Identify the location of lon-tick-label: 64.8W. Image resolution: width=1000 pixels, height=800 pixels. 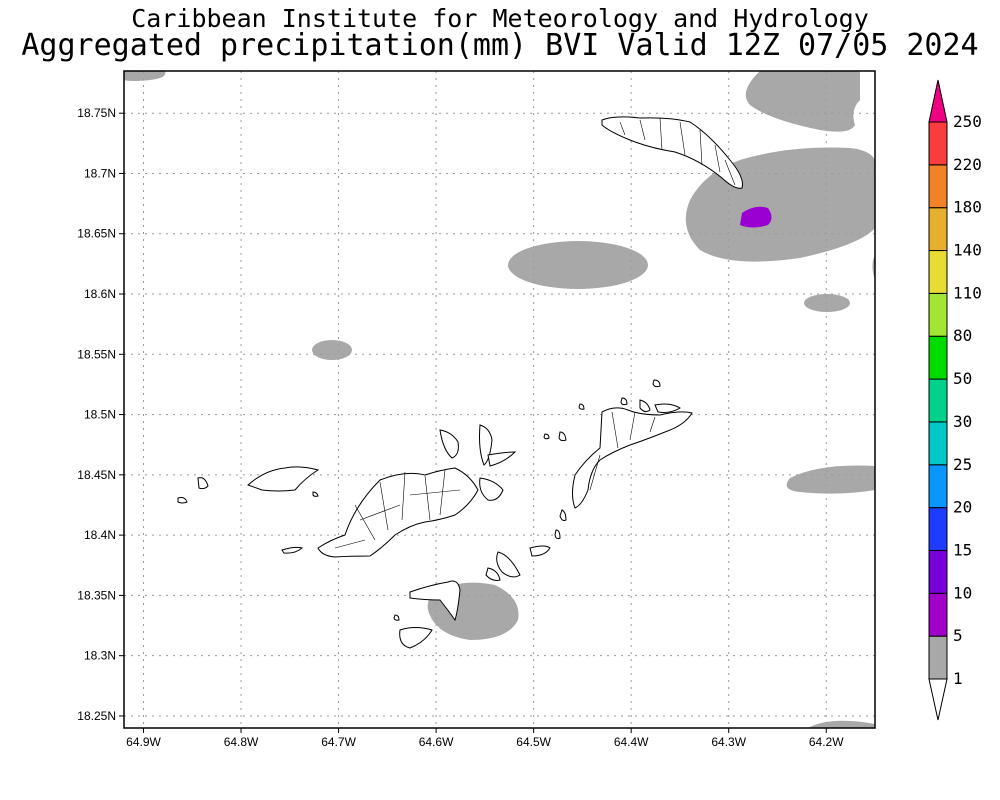
(241, 742).